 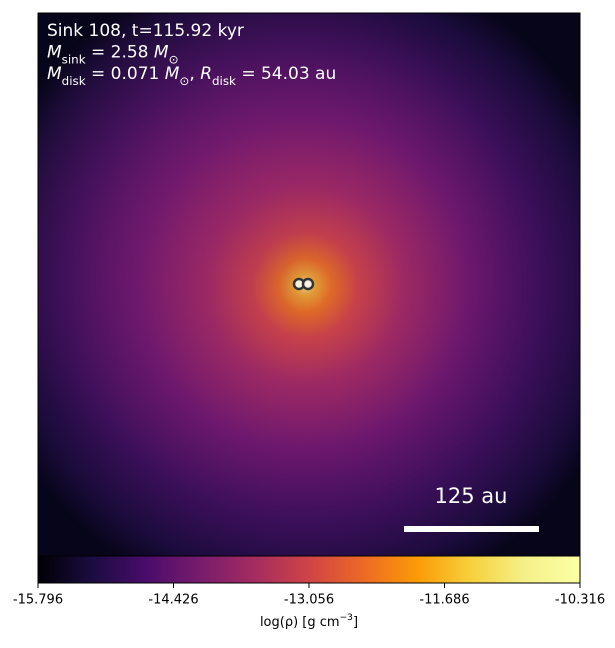 I want to click on text-piece: Sink 108, t=115.92 kyr, so click(x=145, y=31).